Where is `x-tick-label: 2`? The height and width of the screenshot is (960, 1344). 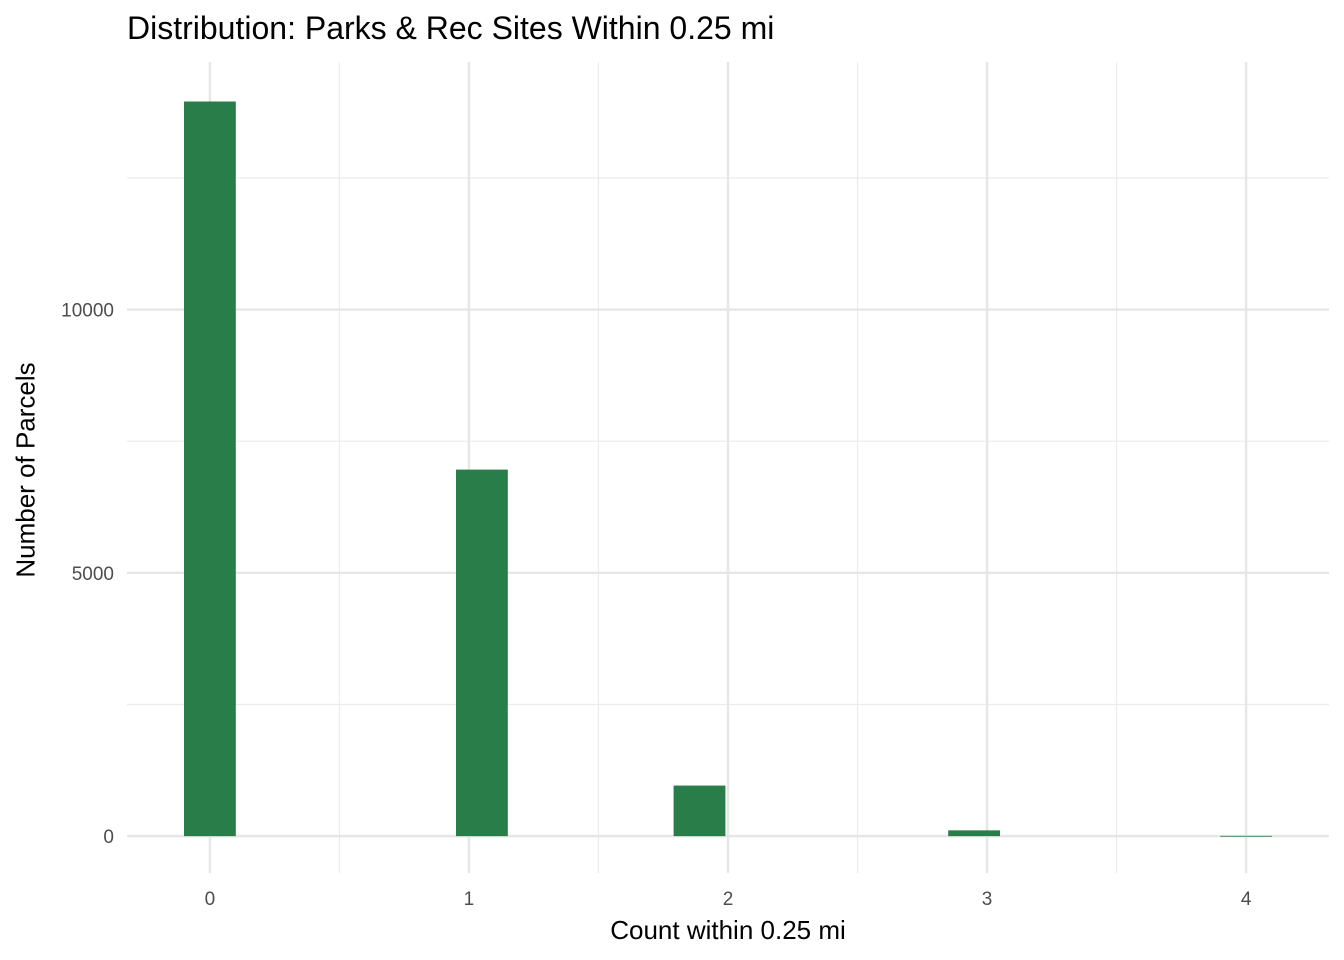 x-tick-label: 2 is located at coordinates (728, 899).